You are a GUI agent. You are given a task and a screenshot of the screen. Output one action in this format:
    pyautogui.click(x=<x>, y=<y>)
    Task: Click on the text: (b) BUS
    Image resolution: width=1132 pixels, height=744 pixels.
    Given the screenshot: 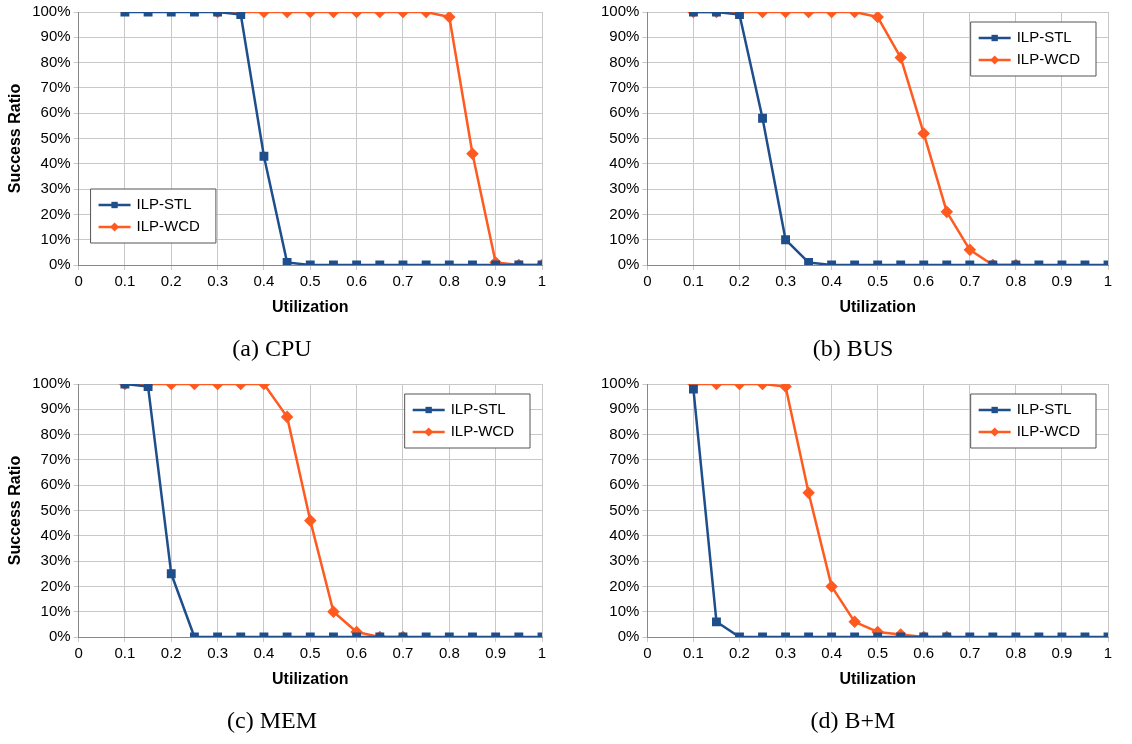 What is the action you would take?
    pyautogui.click(x=853, y=347)
    